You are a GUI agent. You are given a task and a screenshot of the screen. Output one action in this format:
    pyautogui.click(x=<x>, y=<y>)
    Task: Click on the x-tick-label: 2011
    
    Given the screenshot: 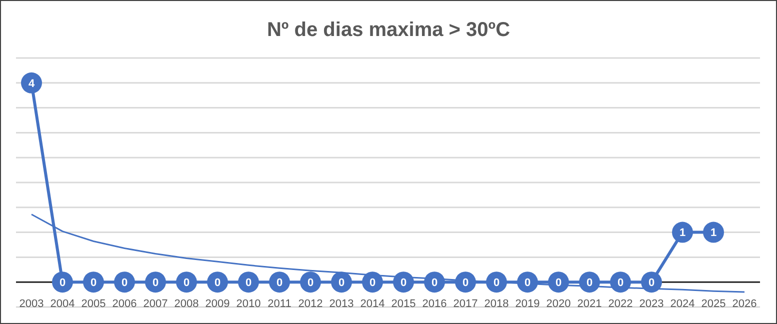 What is the action you would take?
    pyautogui.click(x=280, y=304)
    